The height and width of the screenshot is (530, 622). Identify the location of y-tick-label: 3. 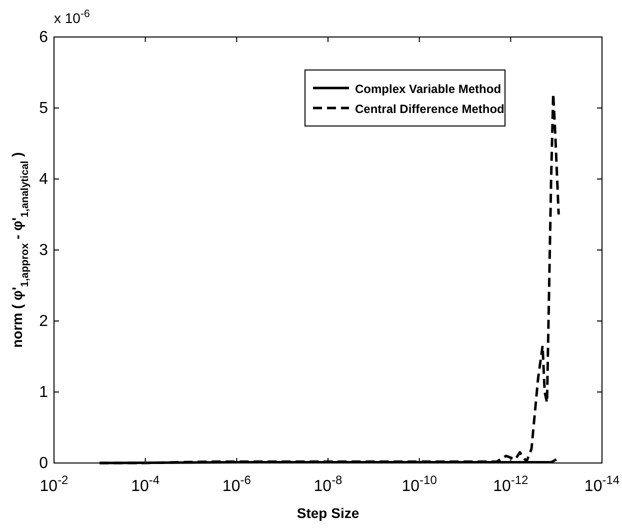
(43, 250).